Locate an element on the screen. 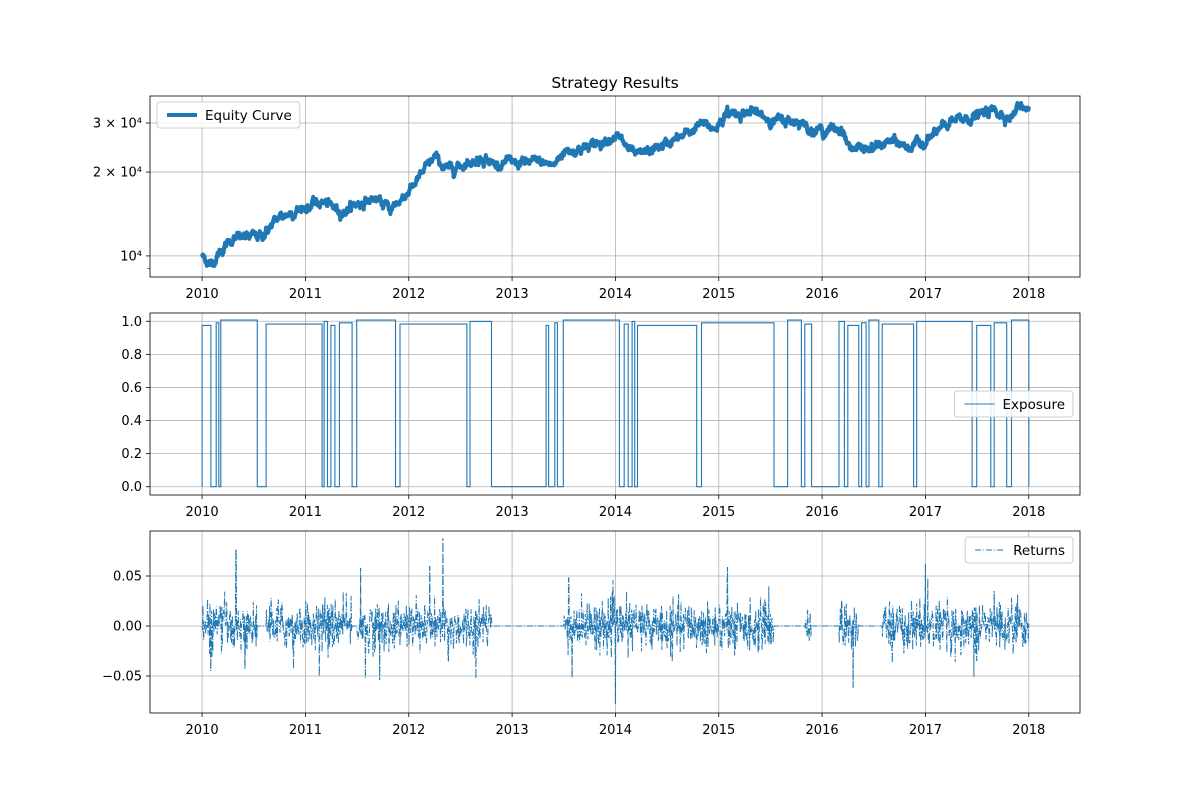 This screenshot has height=800, width=1200. legend-label: Exposure is located at coordinates (1034, 405).